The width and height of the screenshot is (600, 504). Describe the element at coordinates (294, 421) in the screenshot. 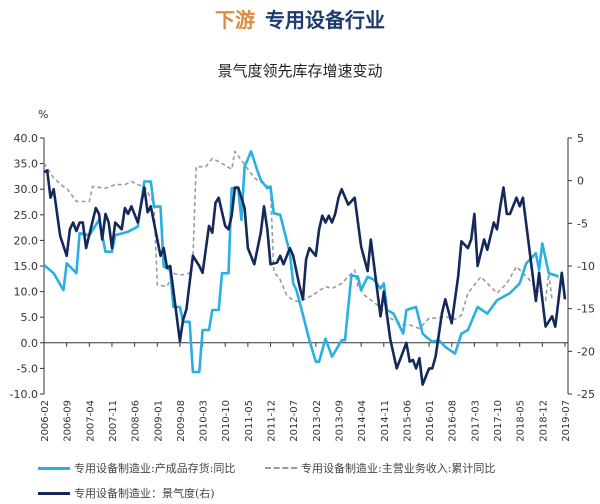

I see `x-tick-label: 2012-07` at that location.